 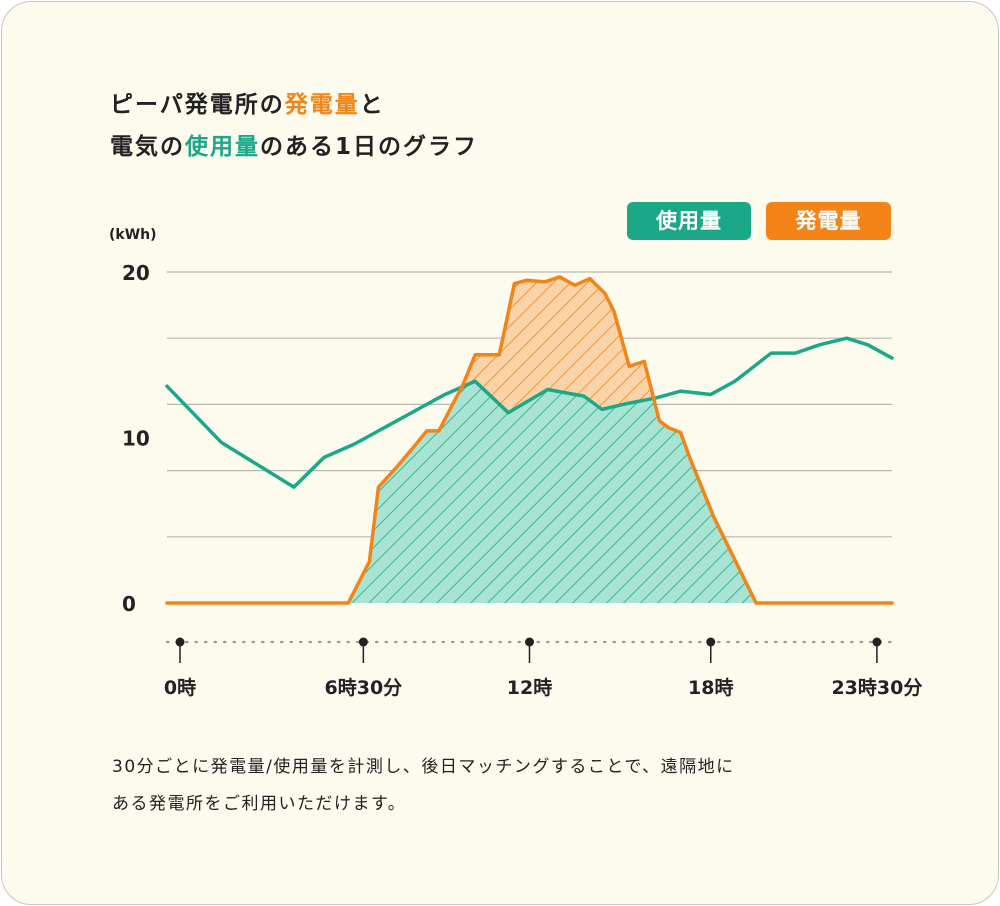 What do you see at coordinates (136, 273) in the screenshot?
I see `y-tick-label: 20` at bounding box center [136, 273].